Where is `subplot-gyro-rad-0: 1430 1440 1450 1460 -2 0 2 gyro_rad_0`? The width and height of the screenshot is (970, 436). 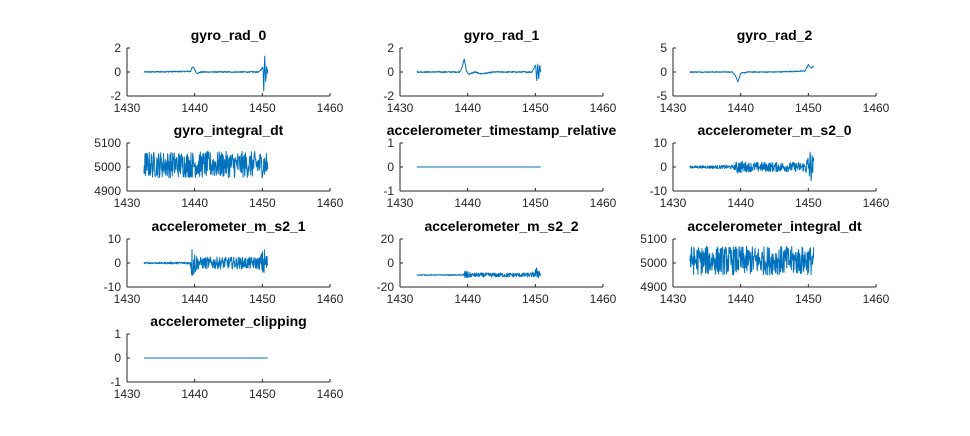 subplot-gyro-rad-0: 1430 1440 1450 1460 -2 0 2 gyro_rad_0 is located at coordinates (226, 71).